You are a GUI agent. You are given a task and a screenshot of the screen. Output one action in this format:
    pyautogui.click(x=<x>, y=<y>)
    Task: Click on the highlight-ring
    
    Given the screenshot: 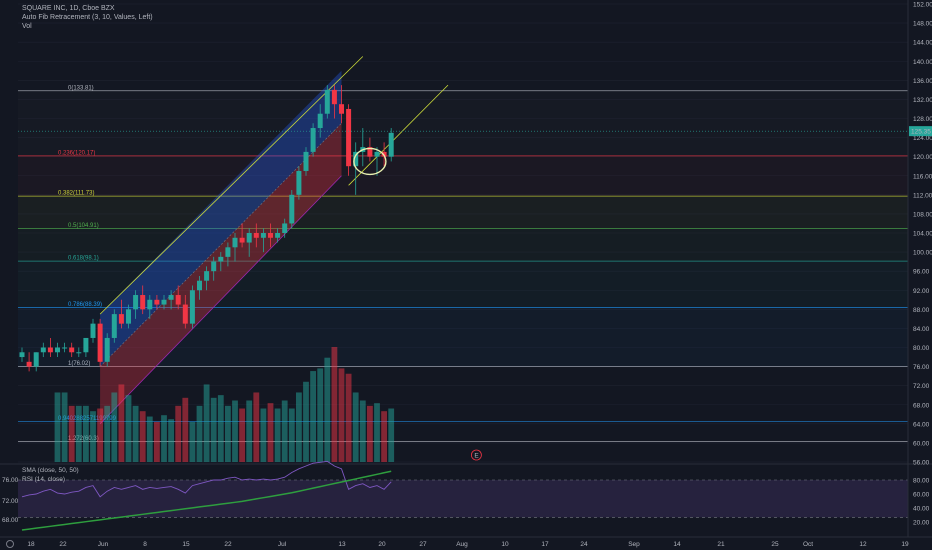 What is the action you would take?
    pyautogui.click(x=370, y=161)
    